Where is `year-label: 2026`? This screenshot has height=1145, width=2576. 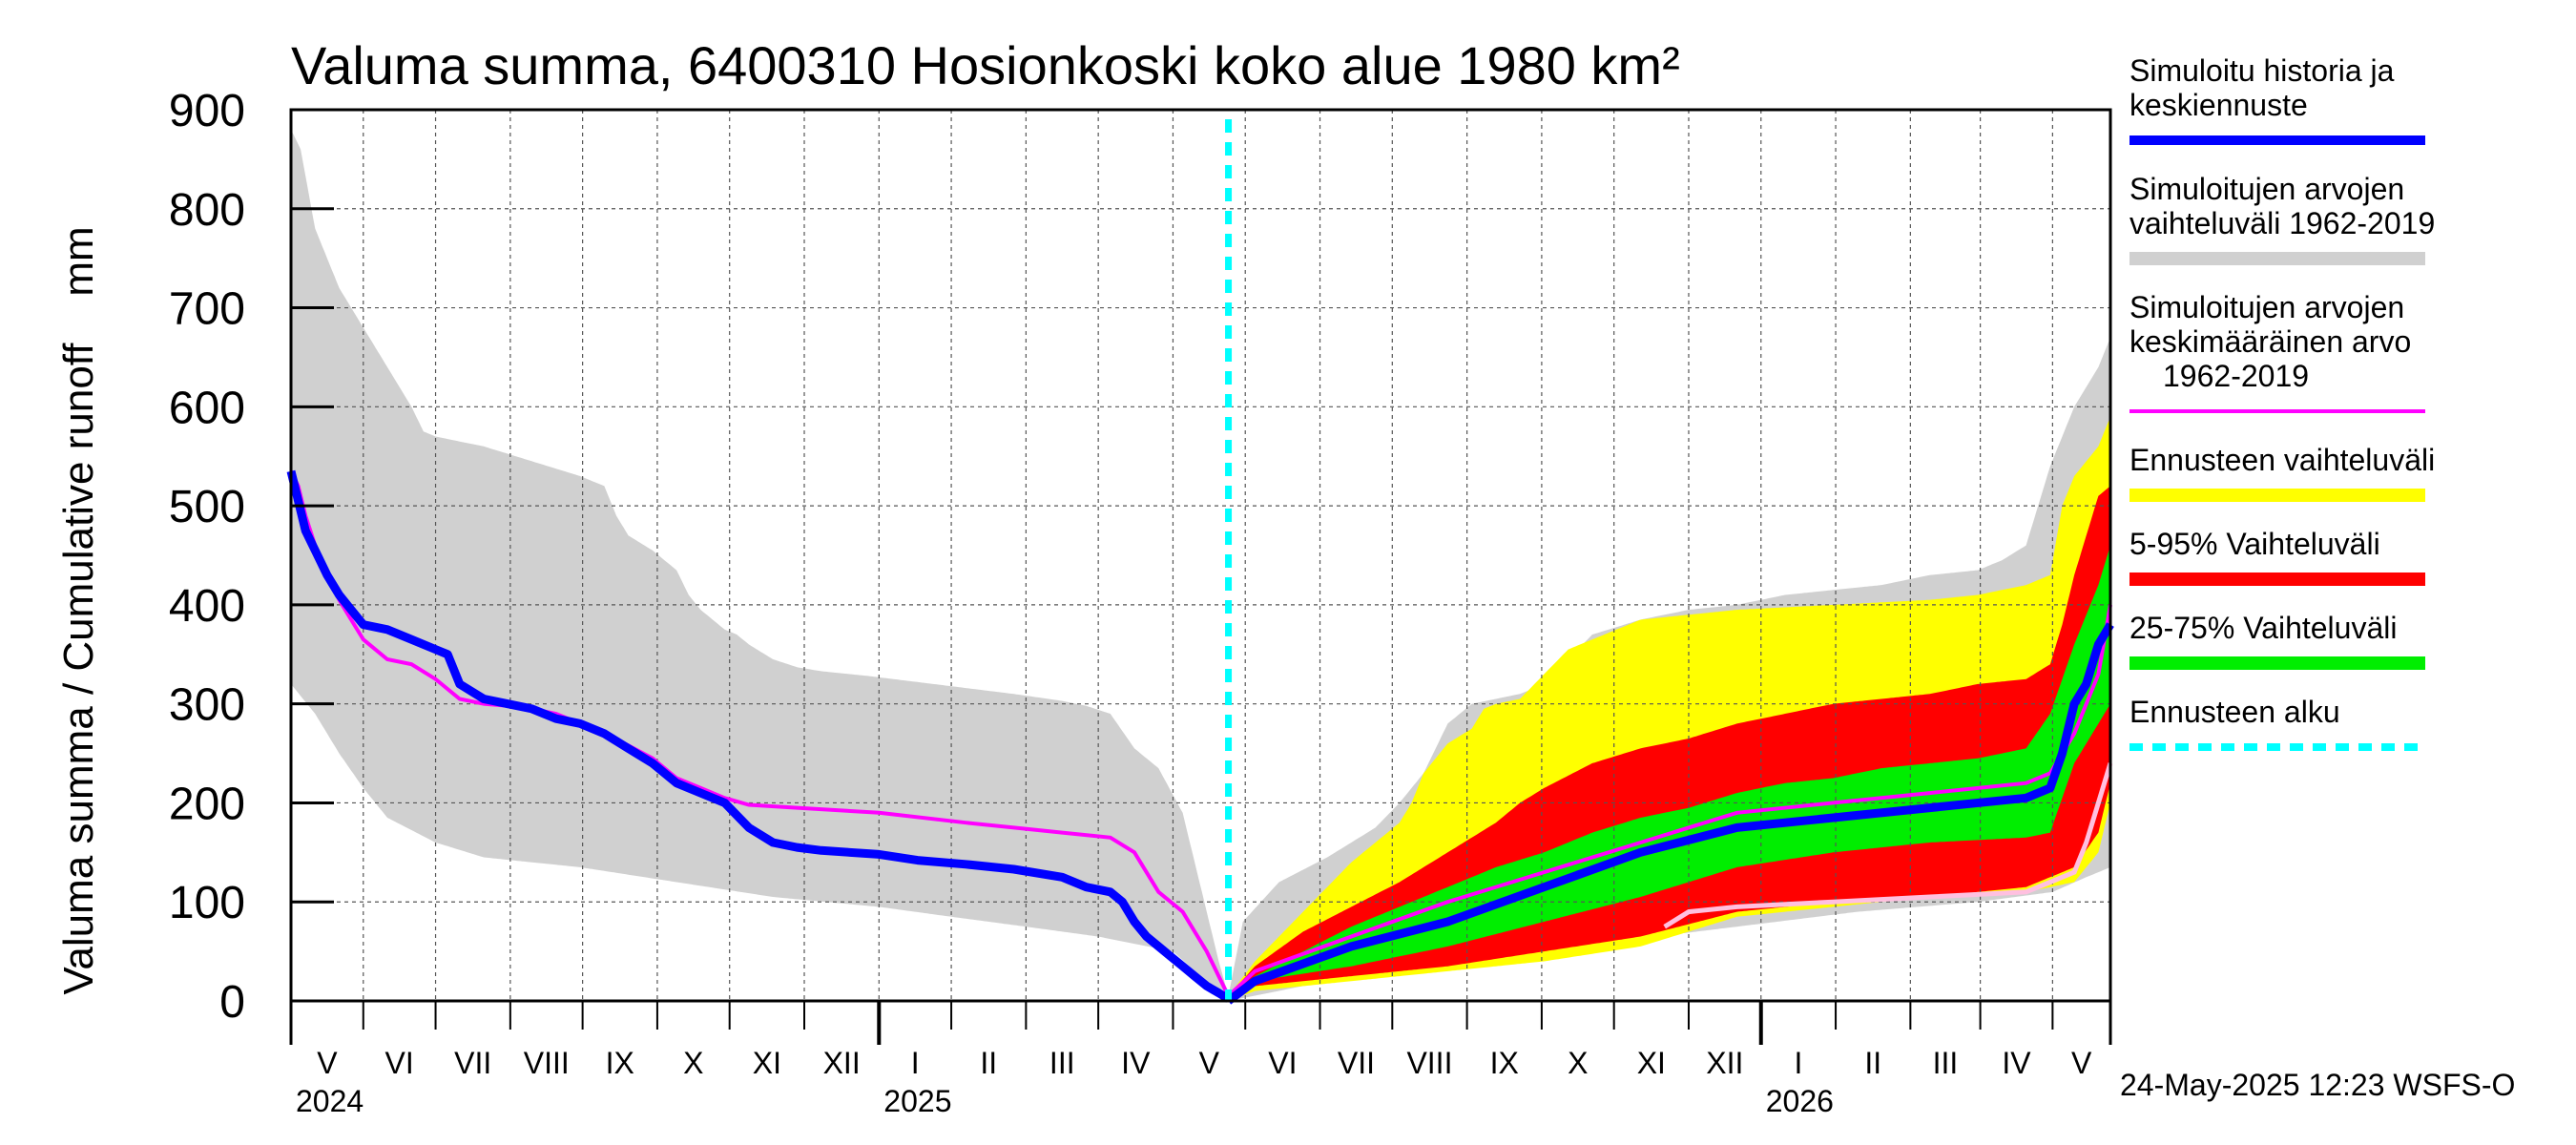
year-label: 2026 is located at coordinates (1800, 1101).